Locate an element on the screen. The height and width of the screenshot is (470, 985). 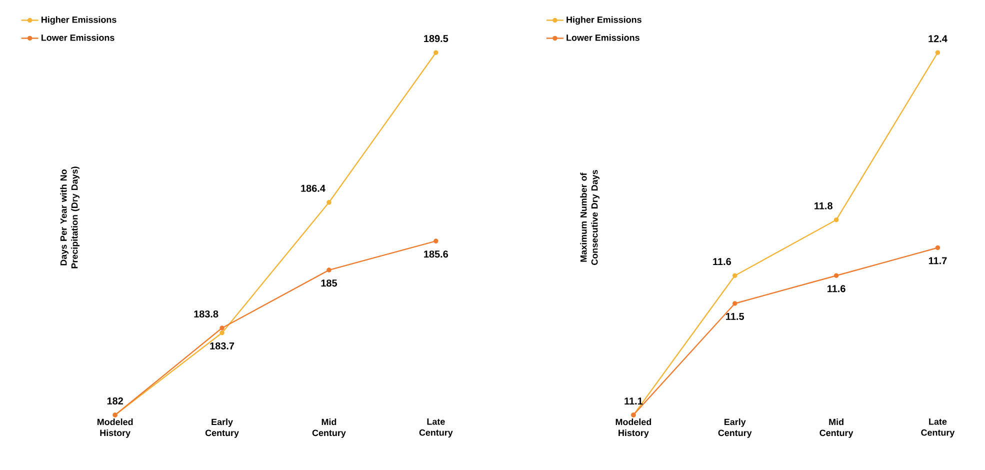
data-label: 186.4 is located at coordinates (313, 188).